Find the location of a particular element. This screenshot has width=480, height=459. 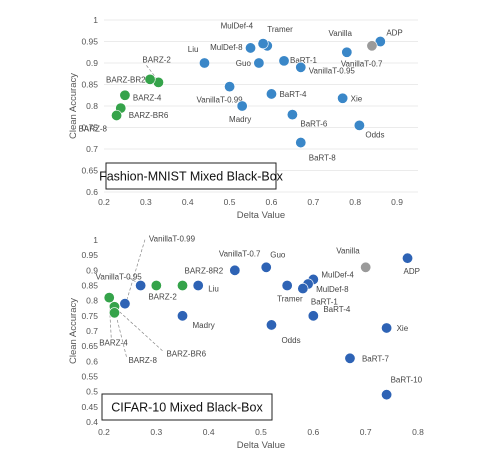

x-tick-label: 0.9 is located at coordinates (397, 202).